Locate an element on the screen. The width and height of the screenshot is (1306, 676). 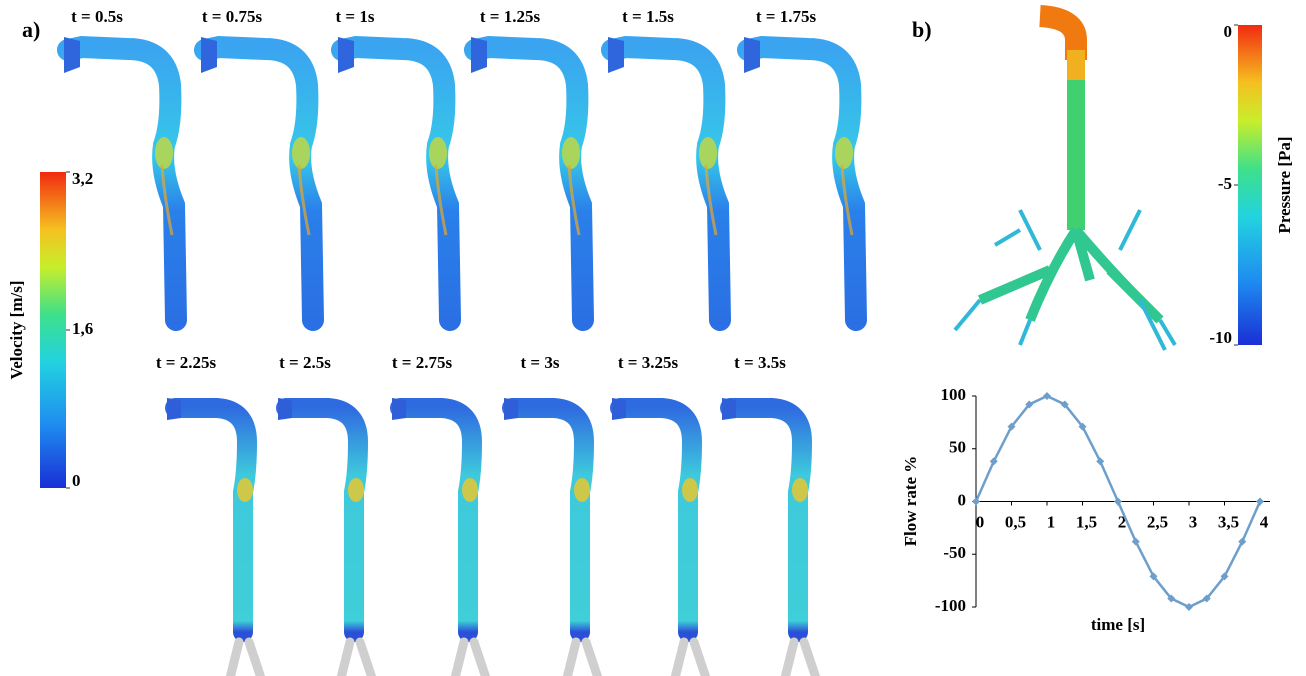
x-tick-label: 4 is located at coordinates (1264, 521).